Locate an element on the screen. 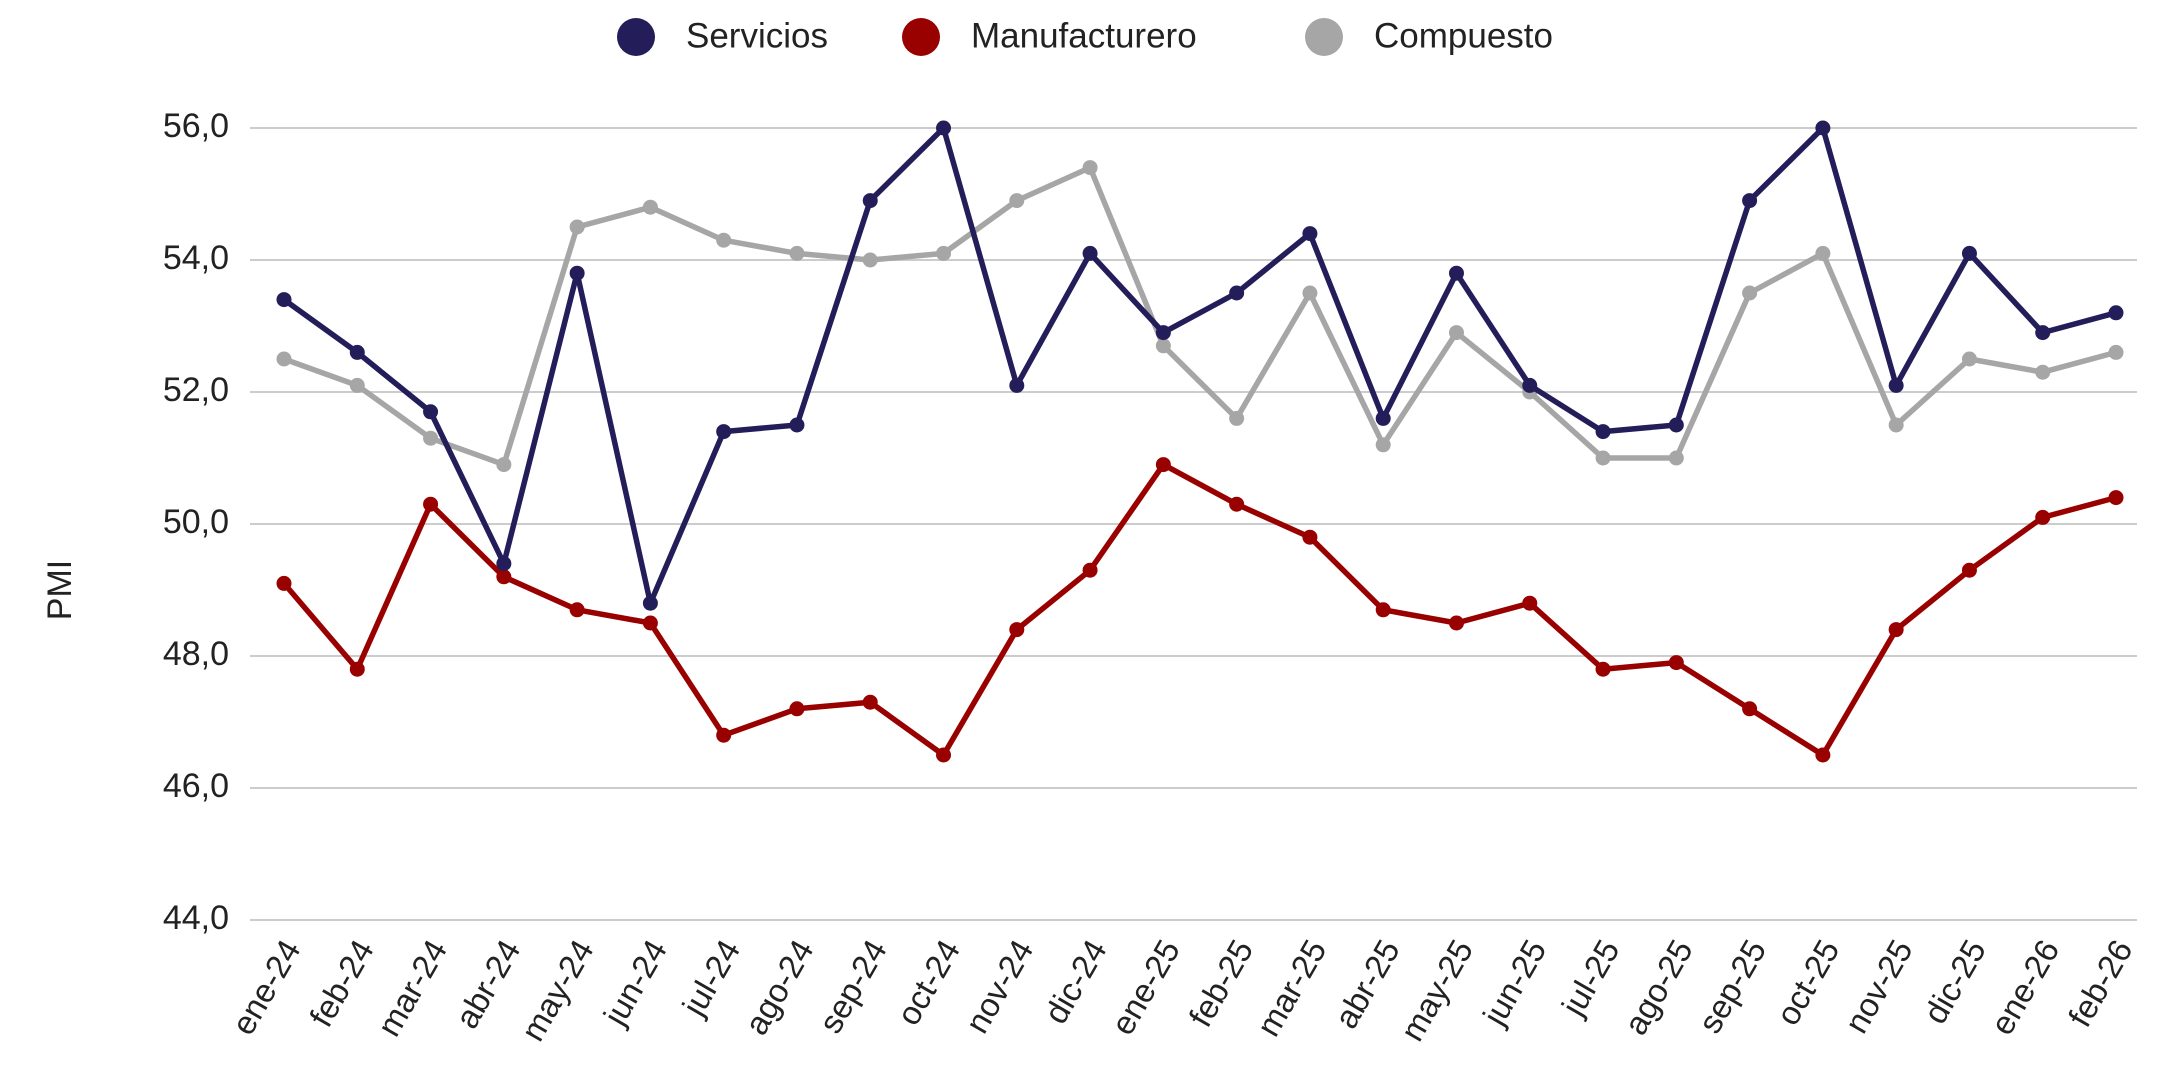  x-tick-label: ago-24 is located at coordinates (778, 986).